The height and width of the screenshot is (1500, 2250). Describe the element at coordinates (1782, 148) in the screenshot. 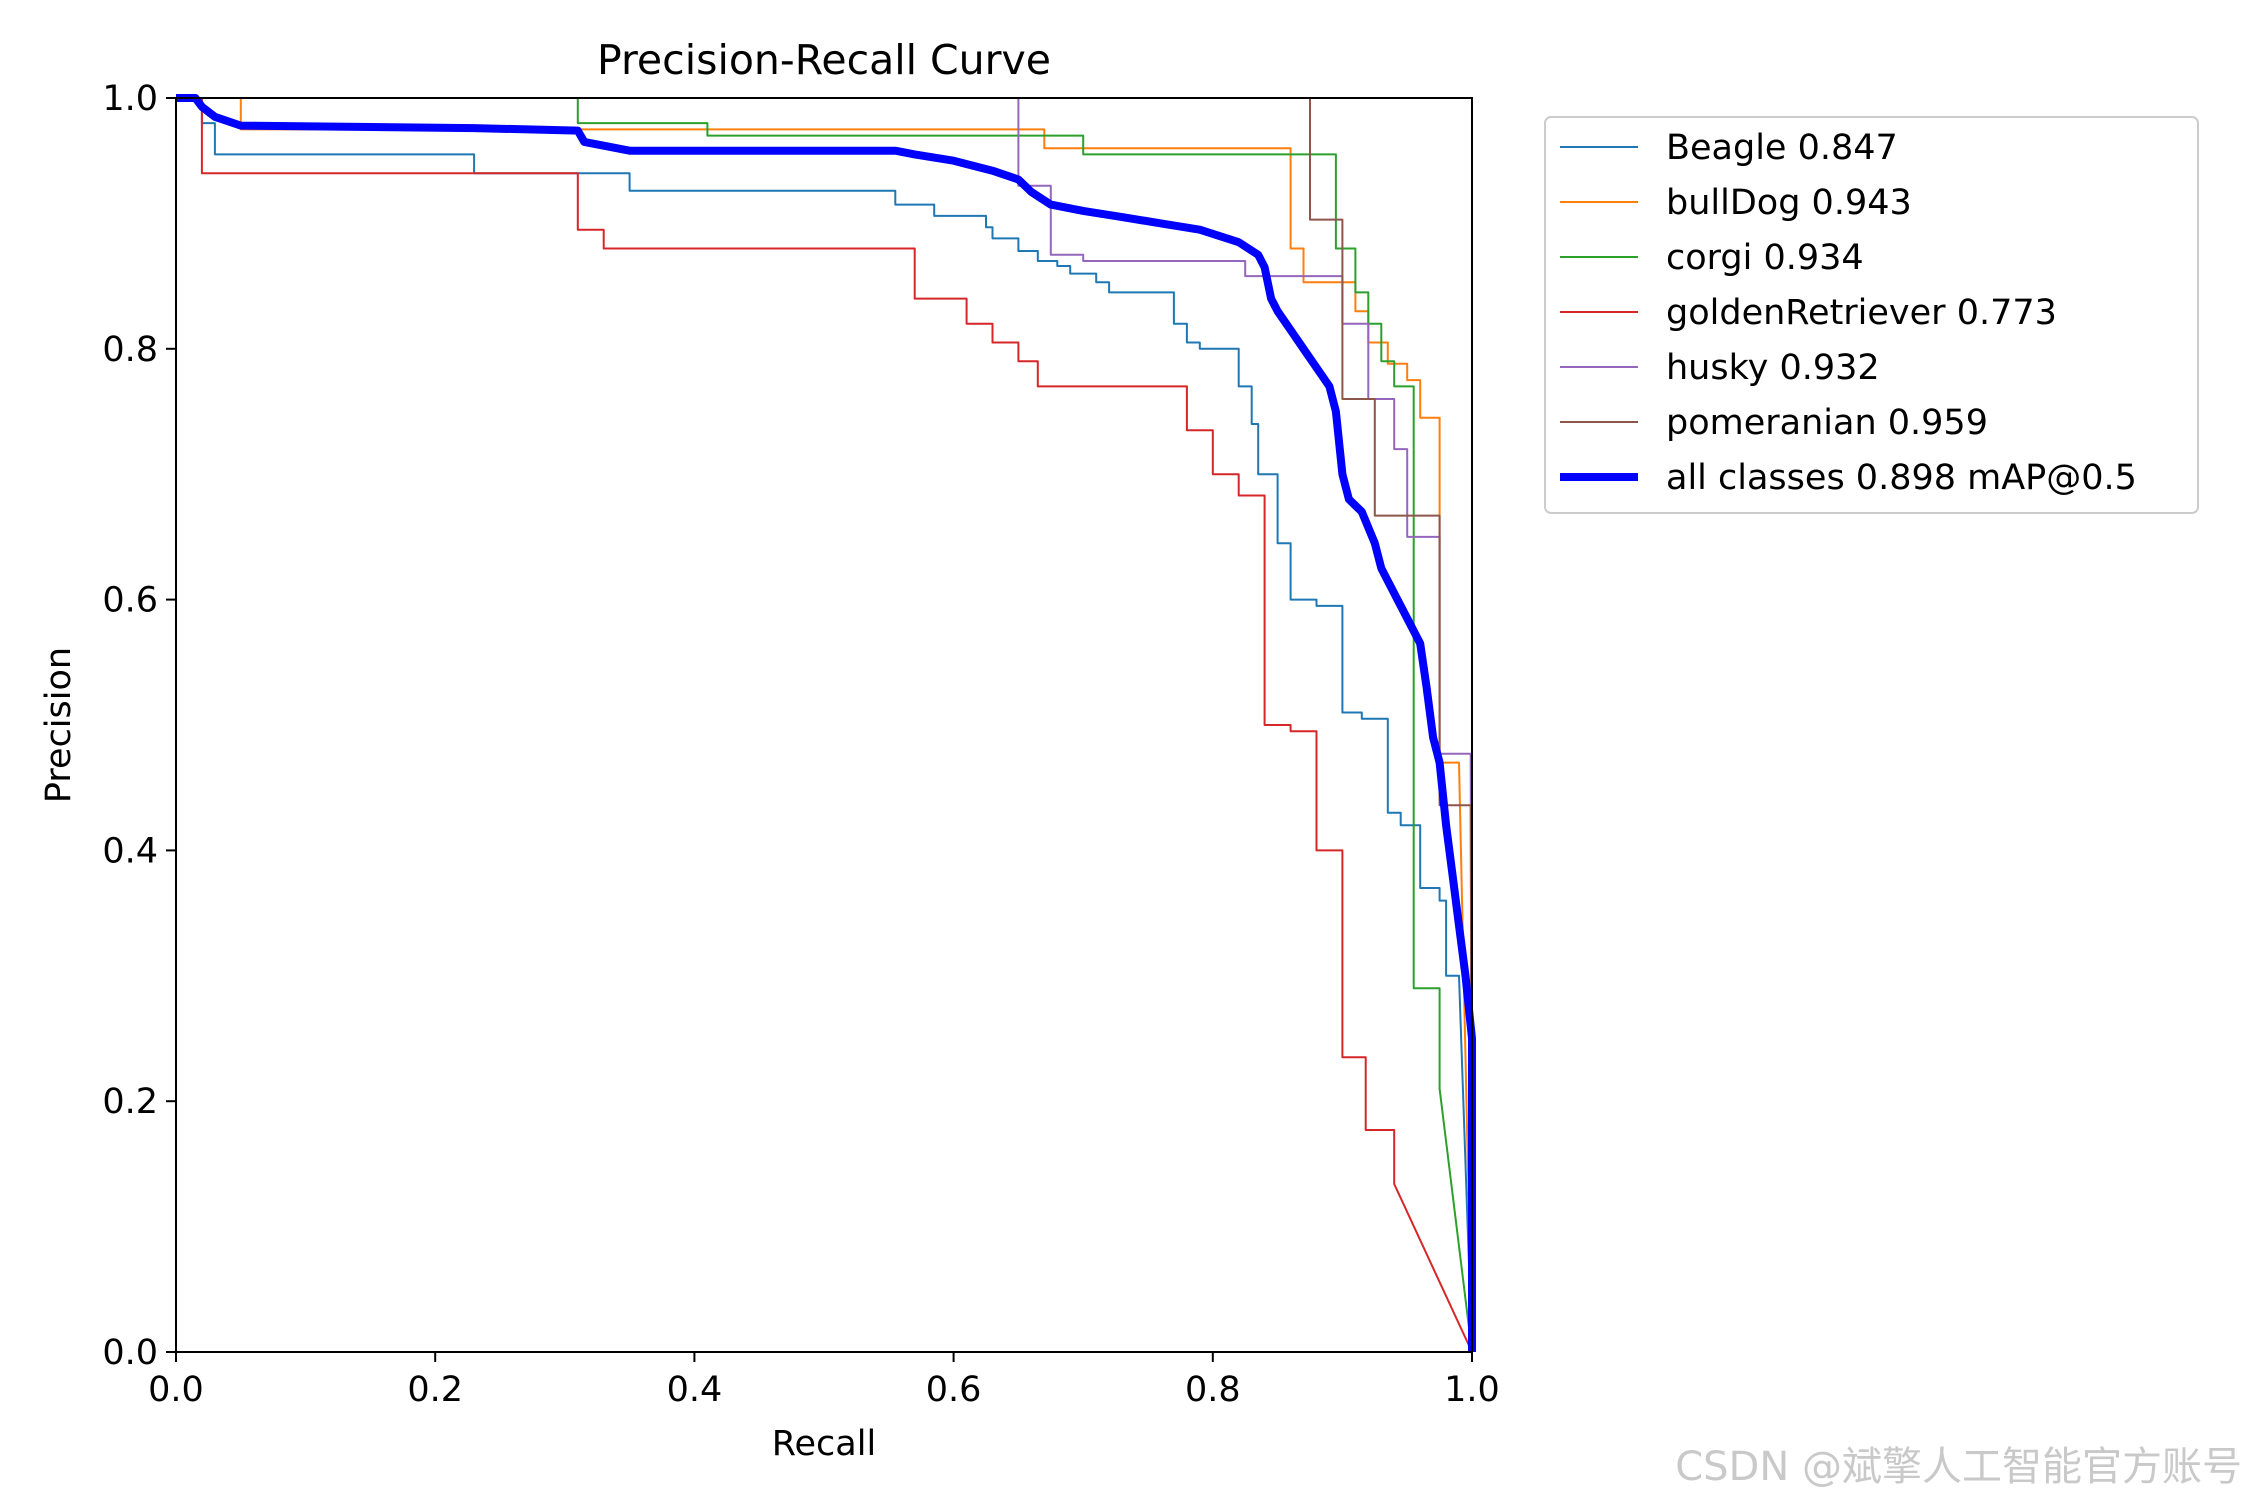

I see `legend-label-beagle: Beagle 0.847` at that location.